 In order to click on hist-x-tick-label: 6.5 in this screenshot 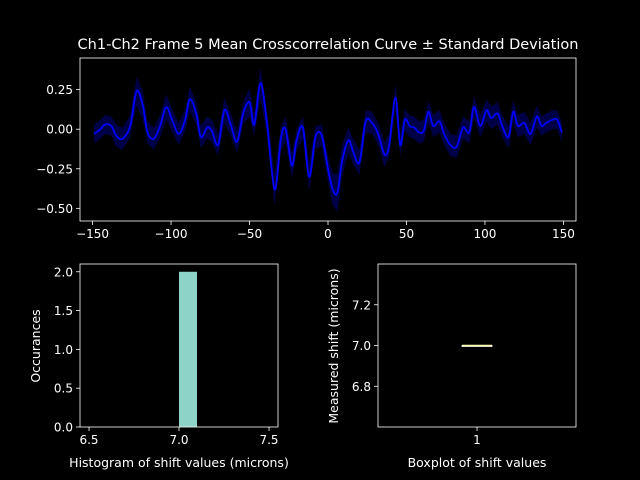, I will do `click(88, 440)`.